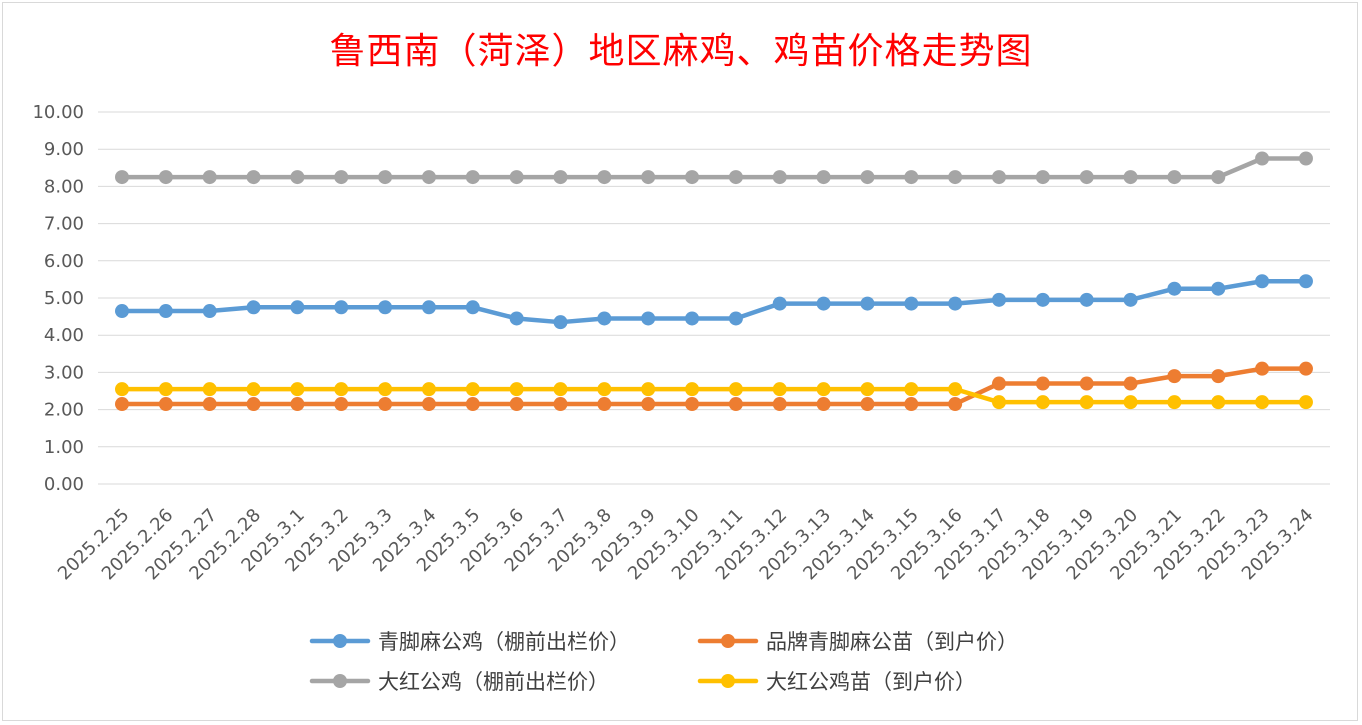 The width and height of the screenshot is (1362, 725). Describe the element at coordinates (64, 372) in the screenshot. I see `y-tick-label: 3.00` at that location.